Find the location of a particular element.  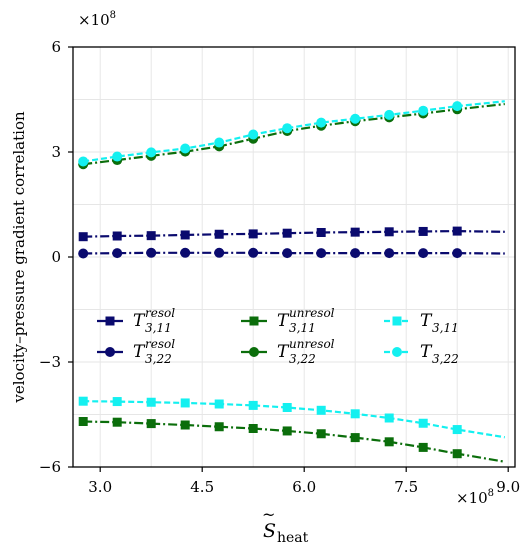

x-axis-label-main: S is located at coordinates (269, 531).